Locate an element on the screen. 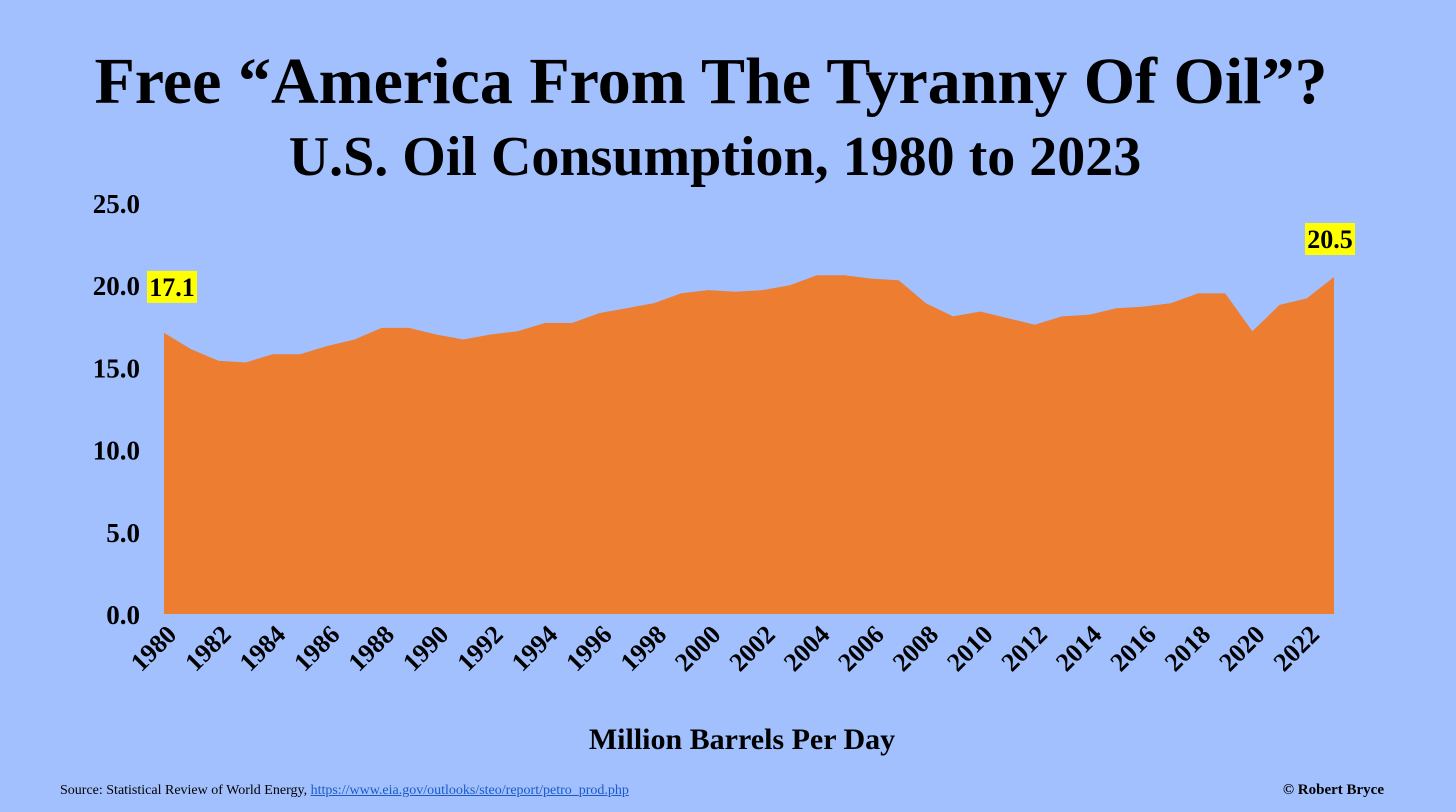 This screenshot has width=1456, height=812. x-tick-label: 1998 is located at coordinates (643, 648).